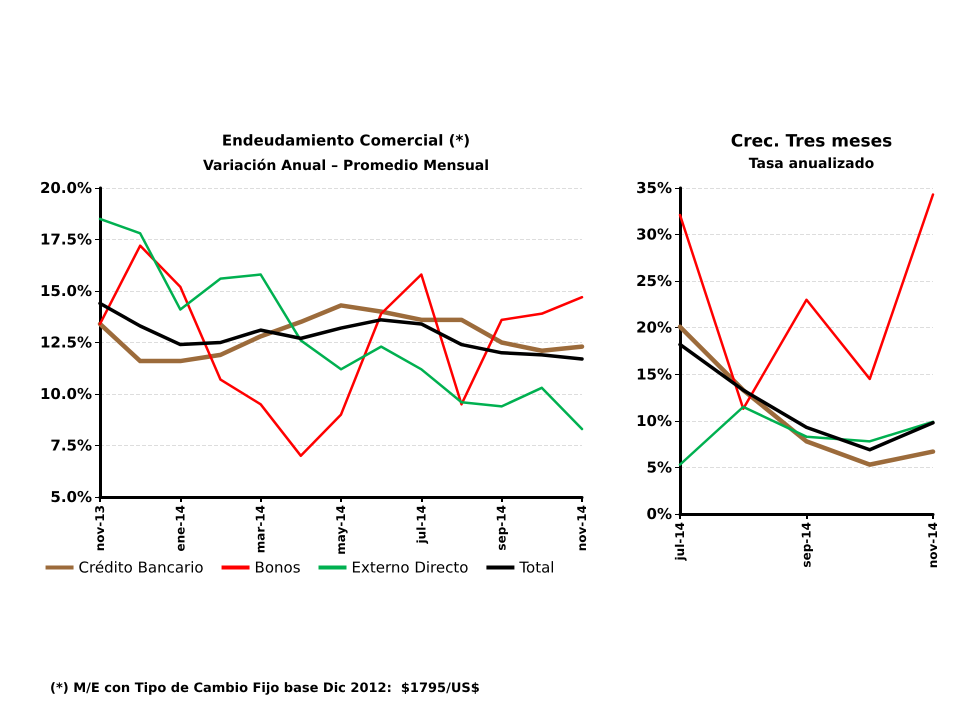  Describe the element at coordinates (654, 281) in the screenshot. I see `y-tick-label: 25%` at that location.